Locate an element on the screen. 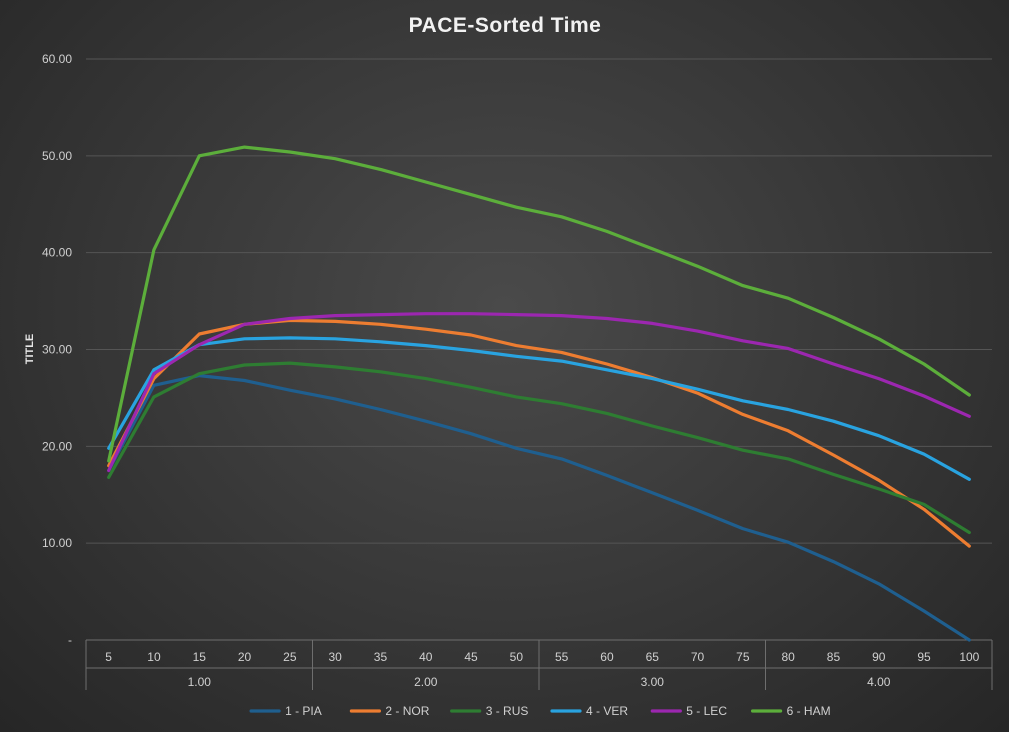 This screenshot has width=1009, height=732. x-tick-label: 75 is located at coordinates (743, 657).